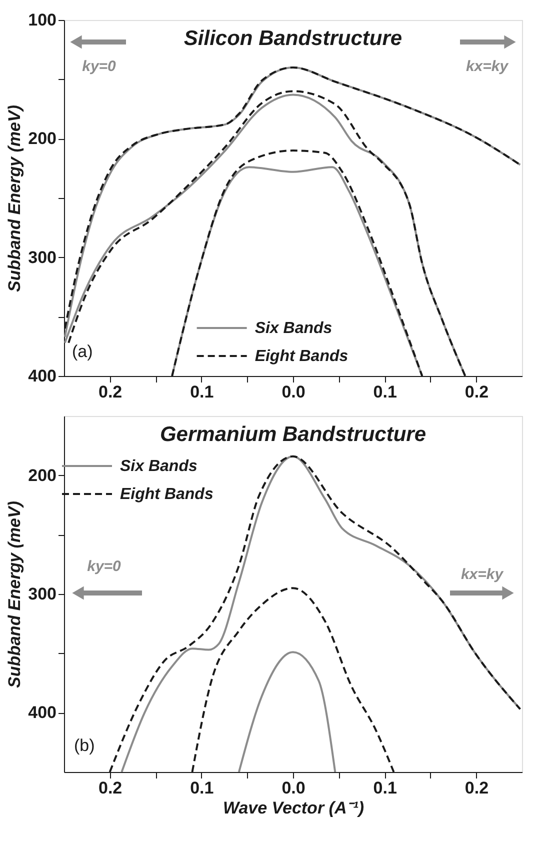 This screenshot has width=548, height=844. I want to click on y-tick-label: 100, so click(42, 20).